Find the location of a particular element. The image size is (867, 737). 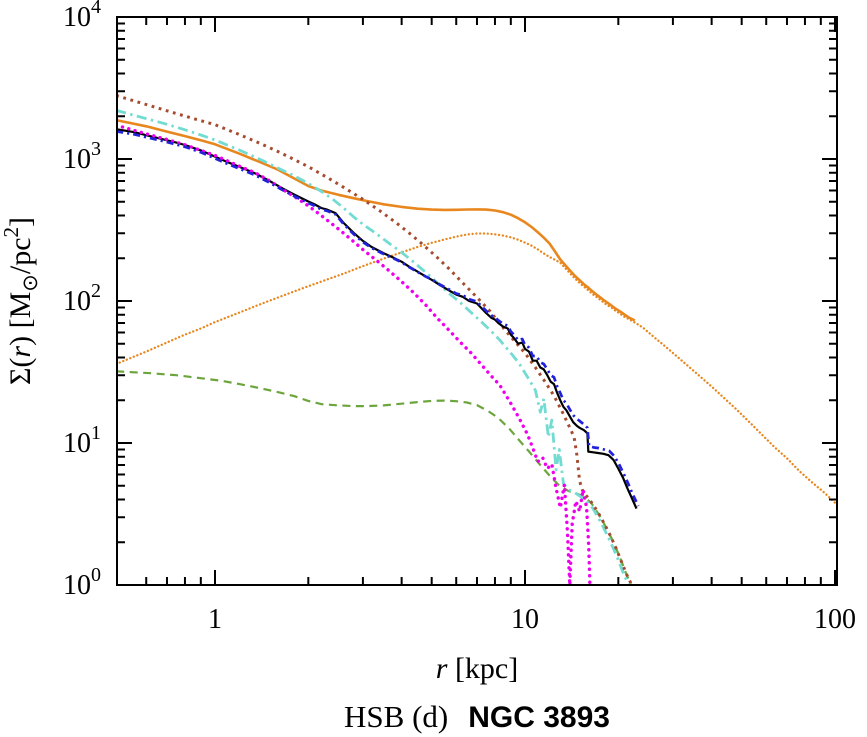

x-tick-label-100: 100 is located at coordinates (835, 619).